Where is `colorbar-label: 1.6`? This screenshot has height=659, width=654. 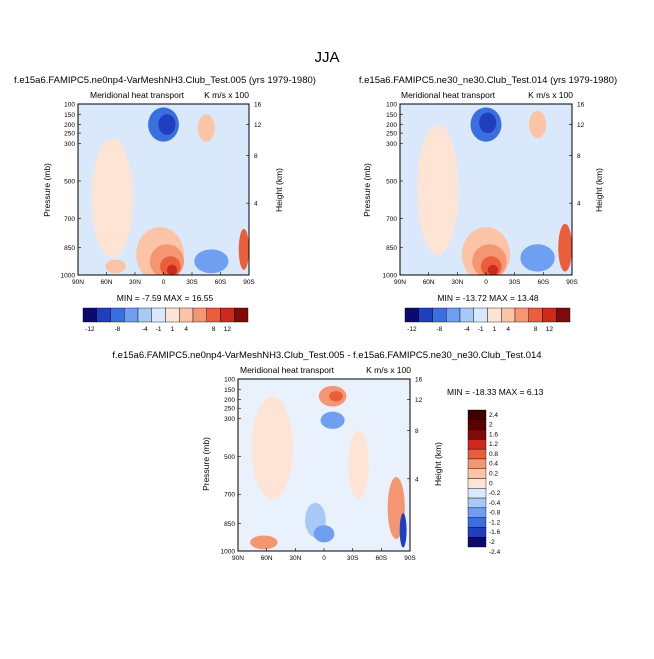
colorbar-label: 1.6 is located at coordinates (493, 434).